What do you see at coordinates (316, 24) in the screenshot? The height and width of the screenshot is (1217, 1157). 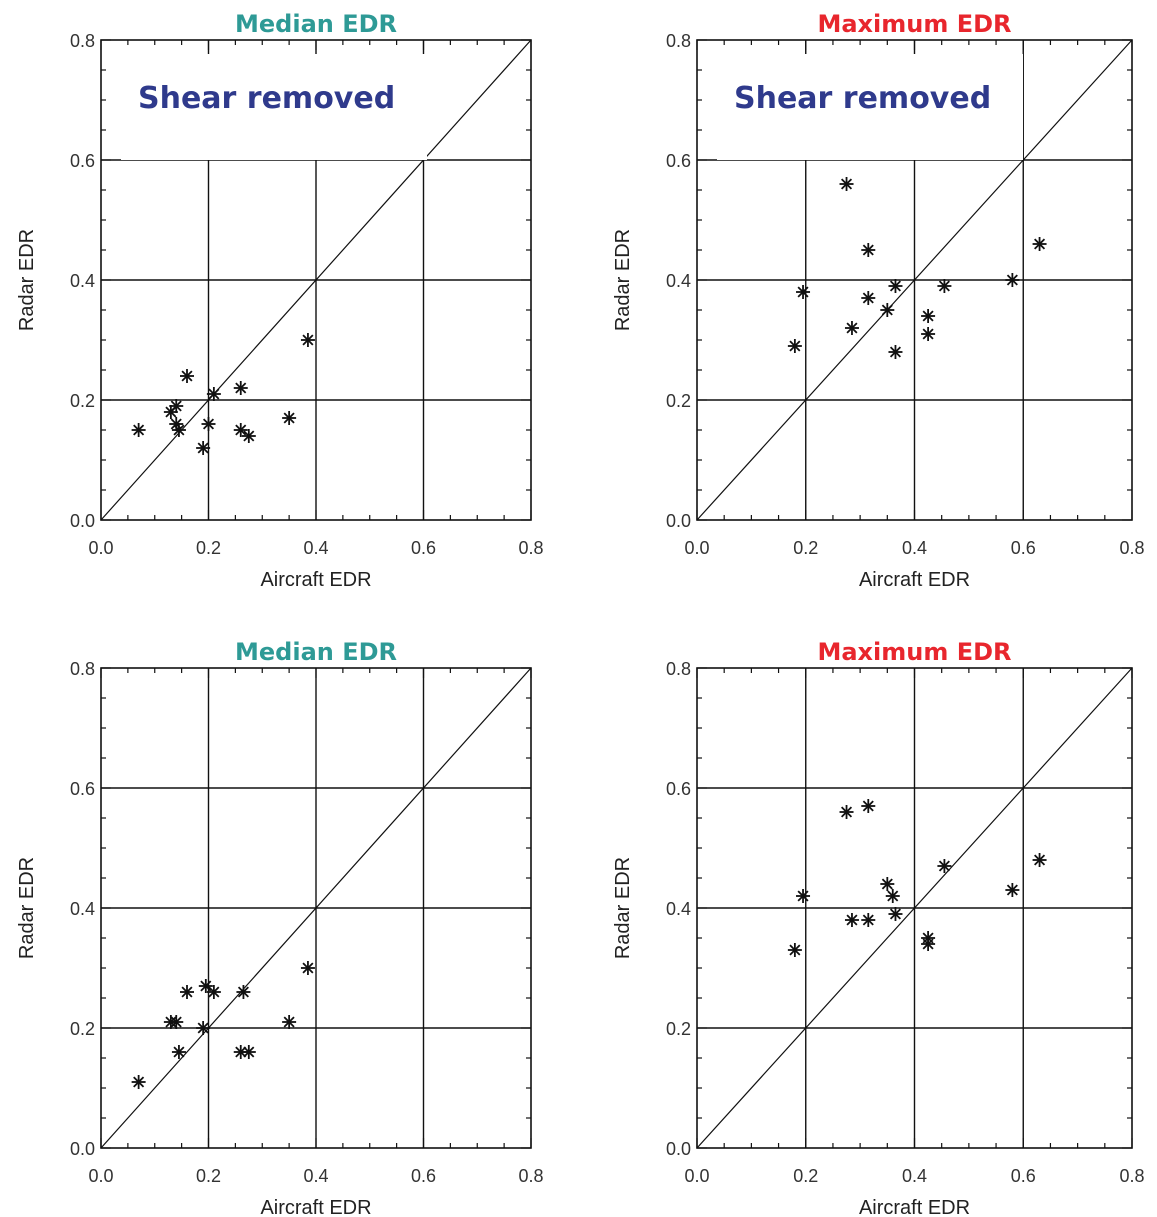 I see `panel-title: Median EDR` at bounding box center [316, 24].